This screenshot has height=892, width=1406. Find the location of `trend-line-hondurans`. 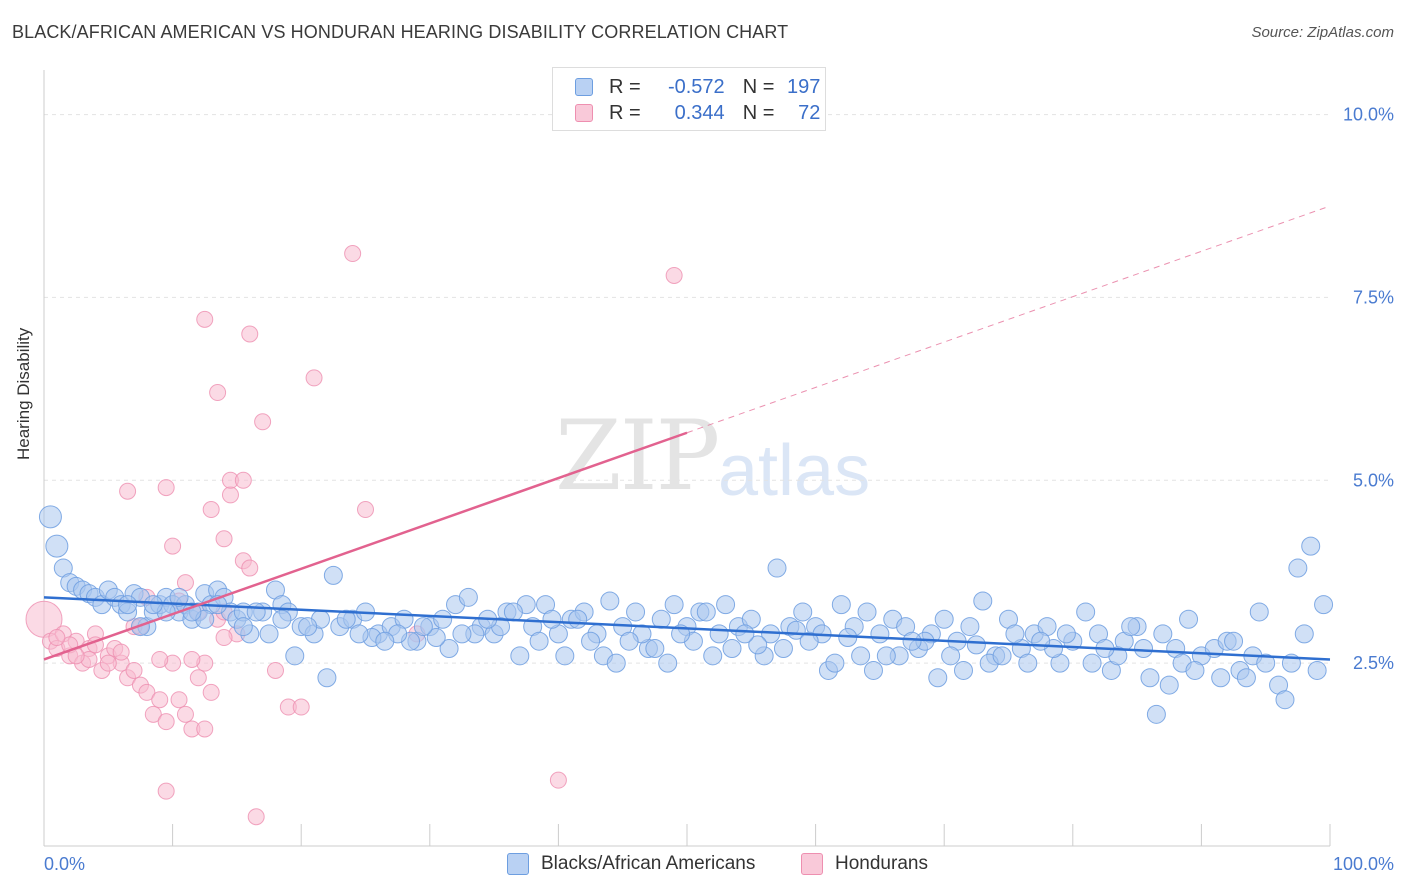

trend-line-hondurans is located at coordinates (365, 546).